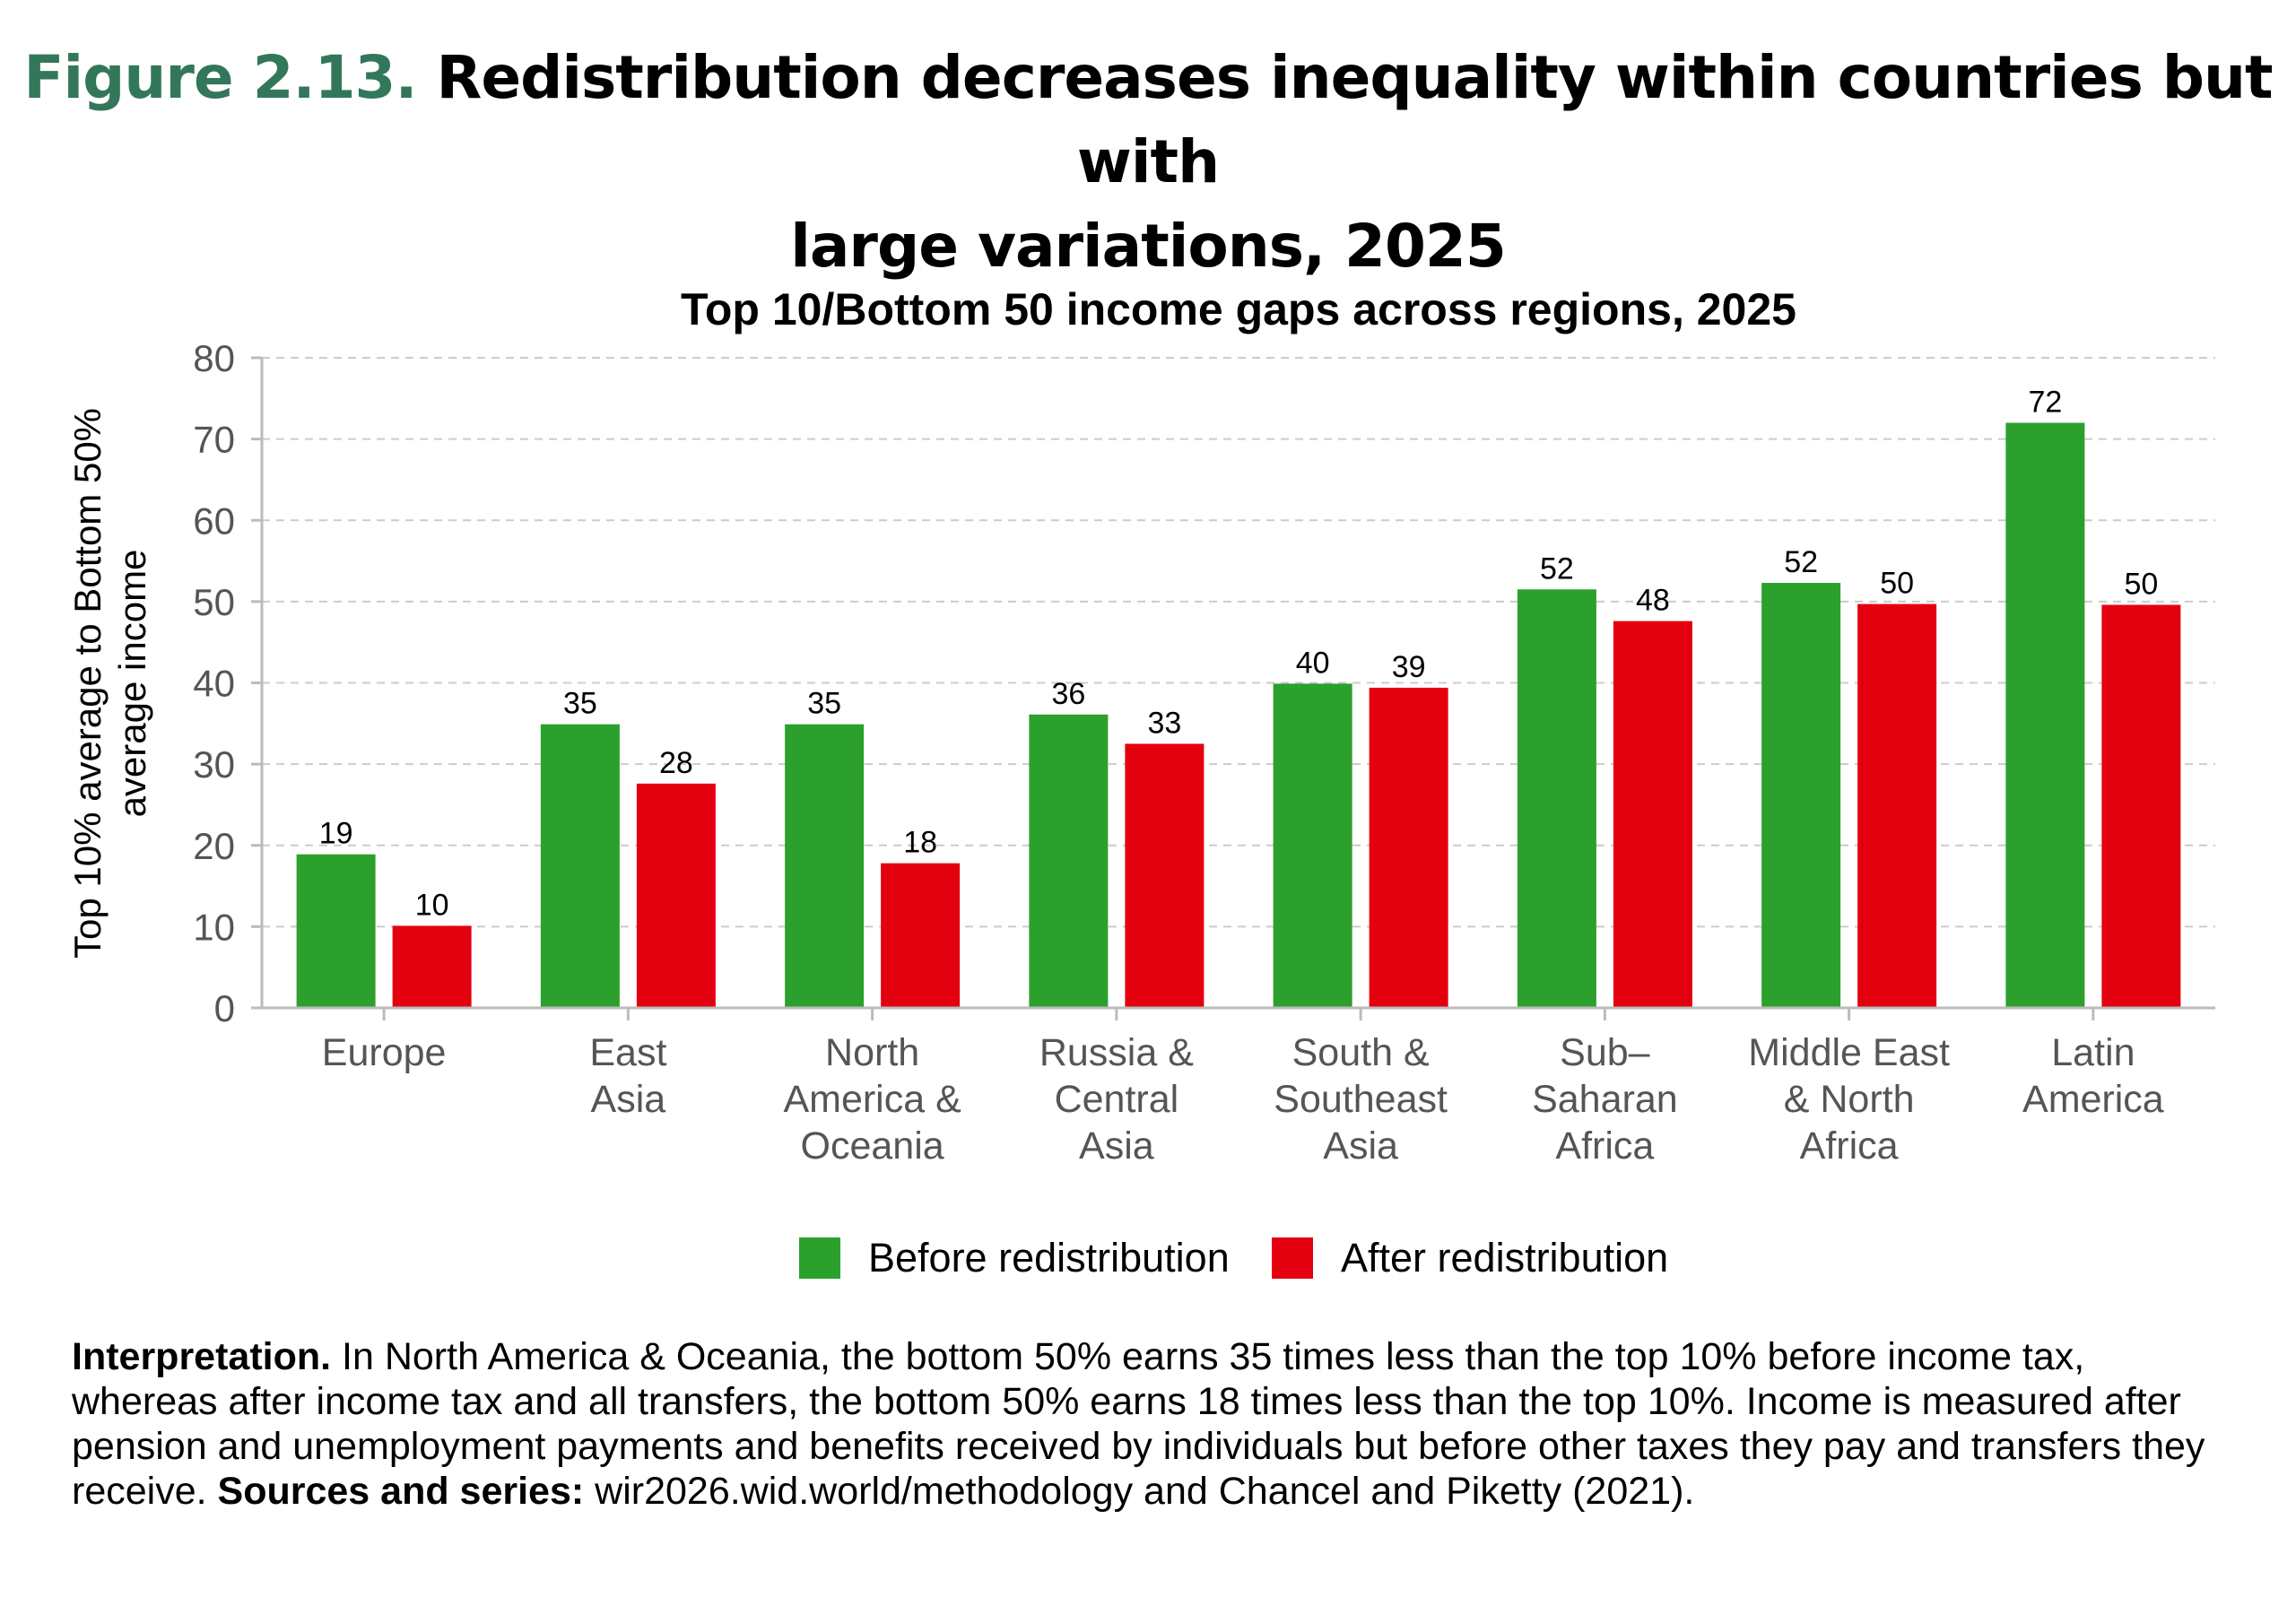 The height and width of the screenshot is (1606, 2296). Describe the element at coordinates (401, 1492) in the screenshot. I see `sources-label: Sources and series:` at that location.